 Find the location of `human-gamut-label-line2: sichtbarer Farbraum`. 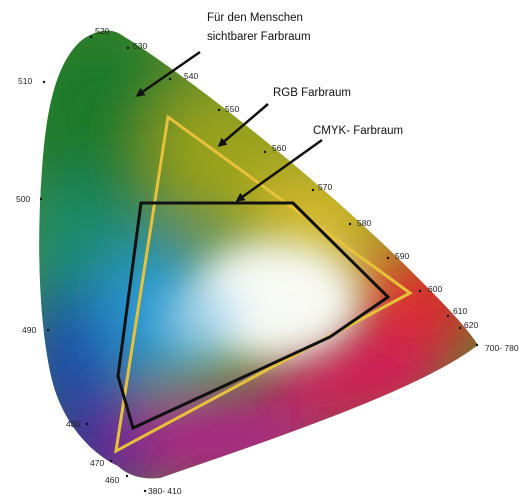

human-gamut-label-line2: sichtbarer Farbraum is located at coordinates (259, 37).